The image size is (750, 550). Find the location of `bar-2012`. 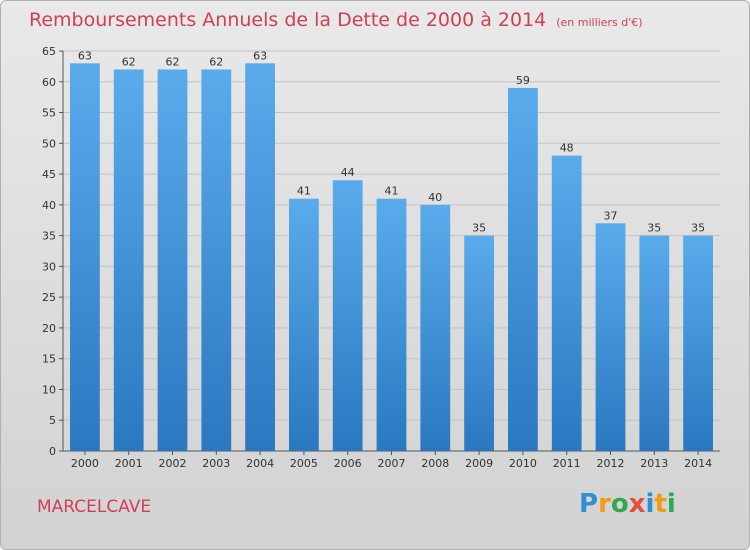

bar-2012 is located at coordinates (610, 337).